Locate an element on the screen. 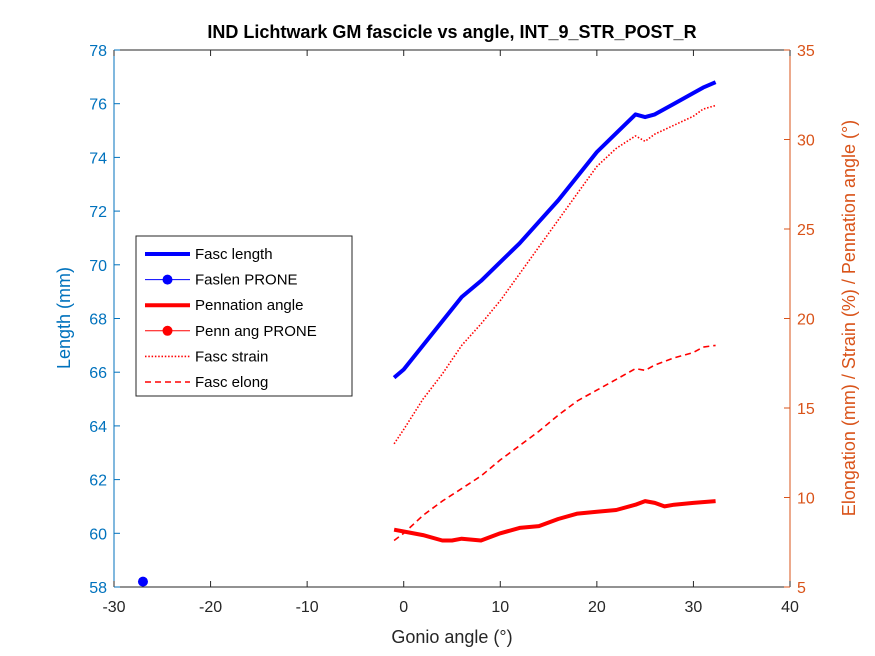  y-left-tick-label: 66 is located at coordinates (98, 373).